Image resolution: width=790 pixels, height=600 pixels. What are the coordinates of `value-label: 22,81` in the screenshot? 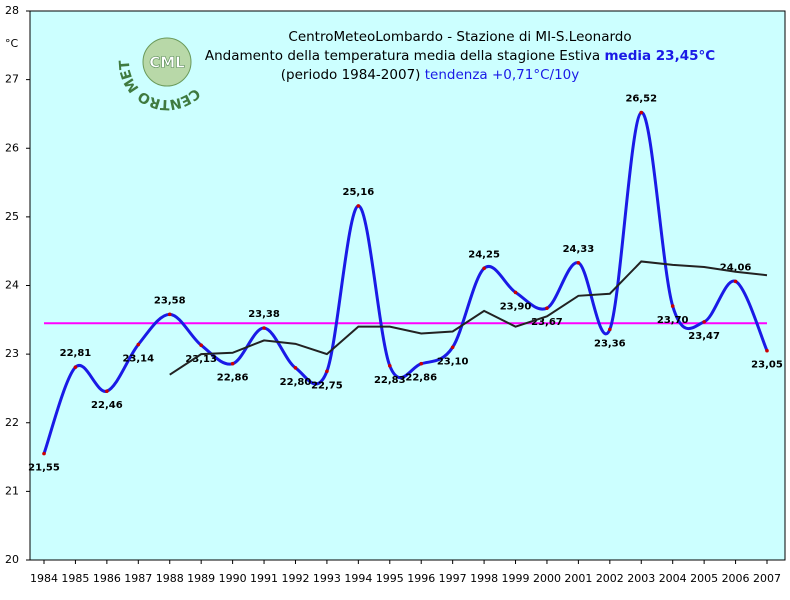 It's located at (76, 353).